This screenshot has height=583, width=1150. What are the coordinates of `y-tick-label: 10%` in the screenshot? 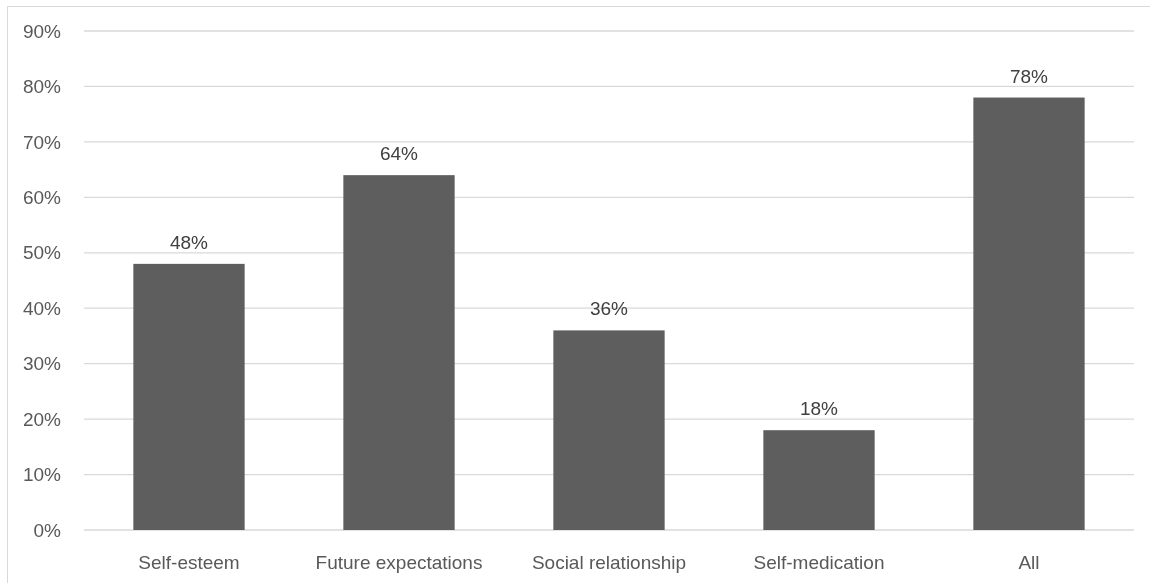 It's located at (42, 475).